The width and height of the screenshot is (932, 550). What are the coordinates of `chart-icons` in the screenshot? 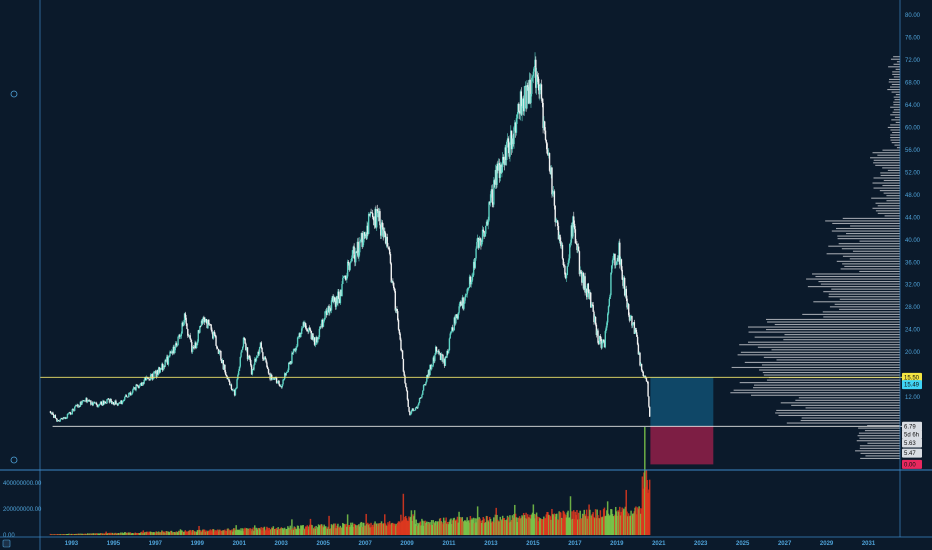 It's located at (10, 319).